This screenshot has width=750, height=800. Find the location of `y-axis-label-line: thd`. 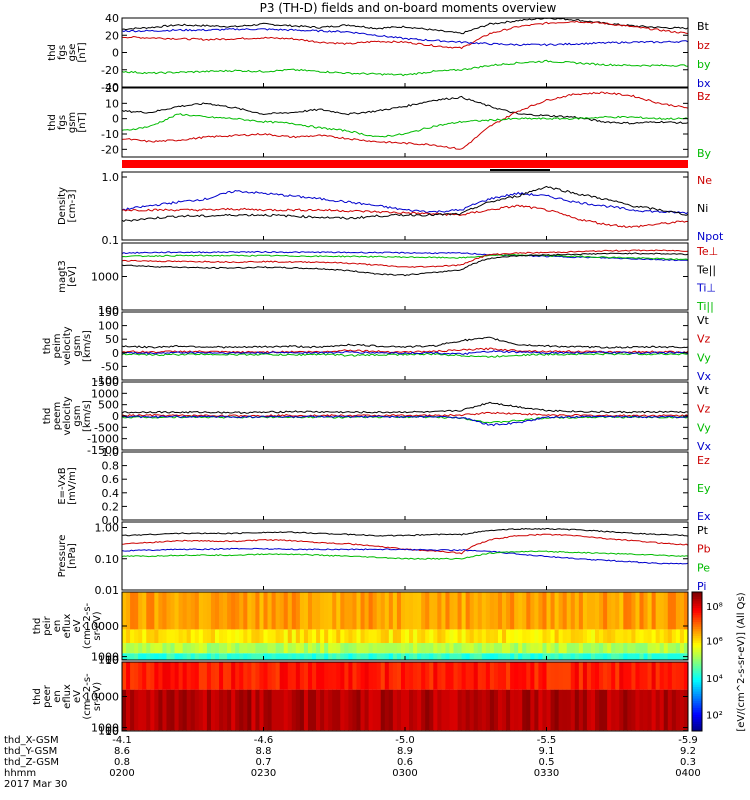

y-axis-label-line: thd is located at coordinates (47, 346).